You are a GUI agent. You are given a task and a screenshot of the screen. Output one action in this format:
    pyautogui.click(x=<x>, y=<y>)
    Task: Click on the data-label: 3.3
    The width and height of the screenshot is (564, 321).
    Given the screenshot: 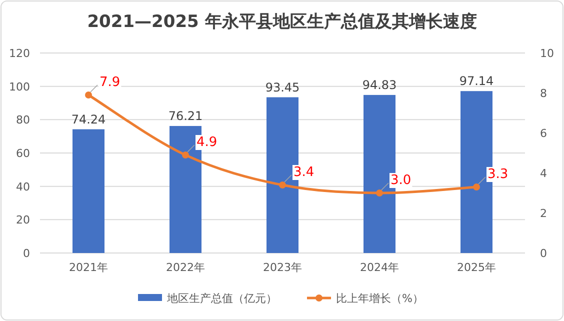 What is the action you would take?
    pyautogui.click(x=498, y=174)
    